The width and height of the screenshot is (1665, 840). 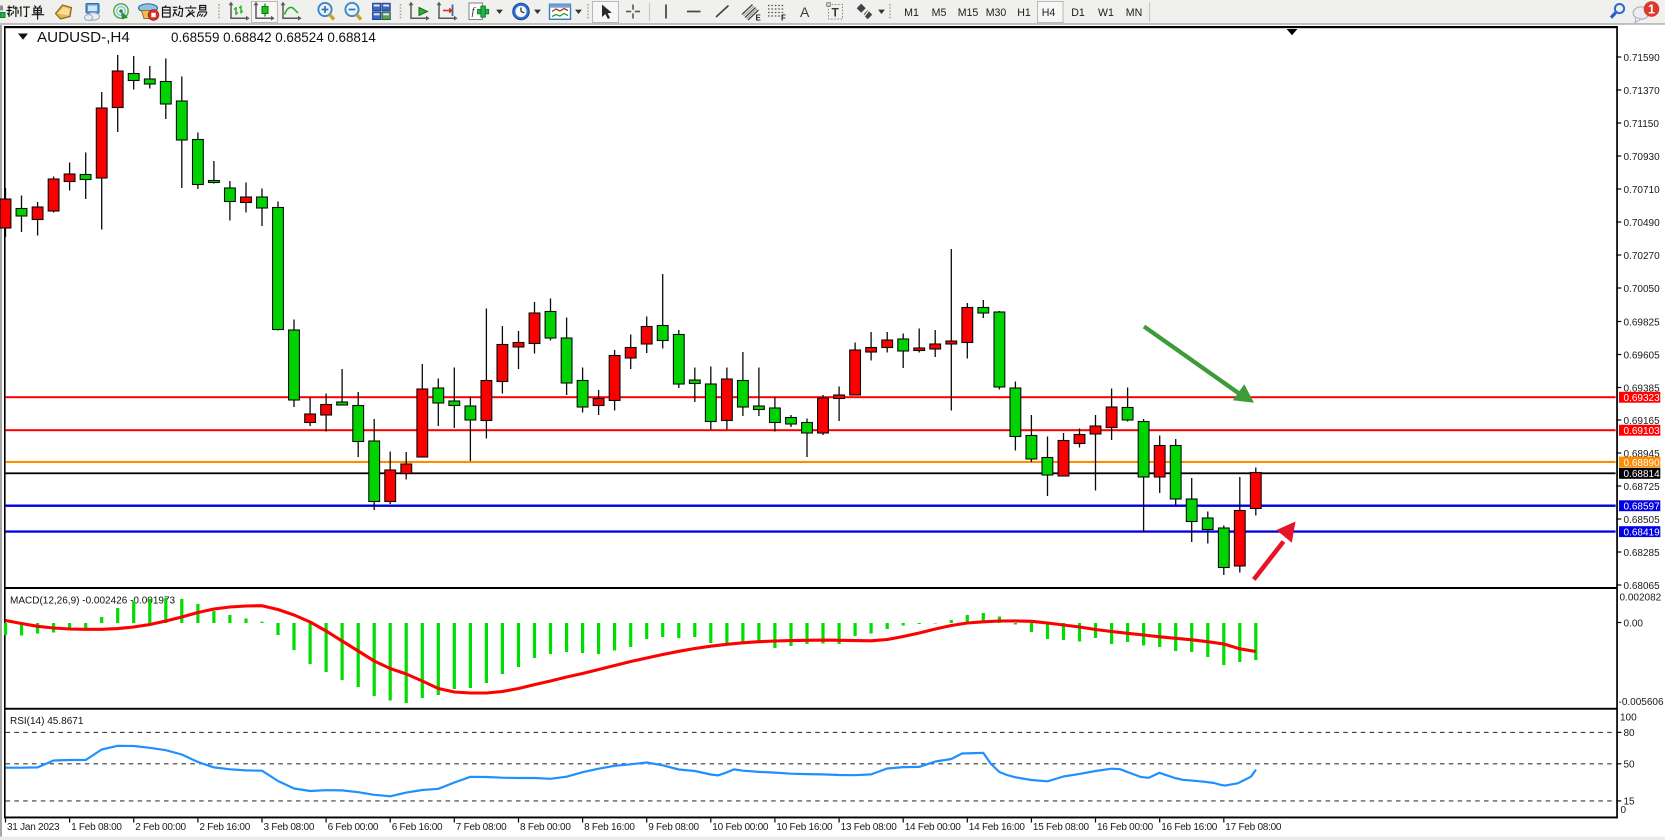 What do you see at coordinates (1253, 827) in the screenshot?
I see `svg-text: 17 Feb 08:00` at bounding box center [1253, 827].